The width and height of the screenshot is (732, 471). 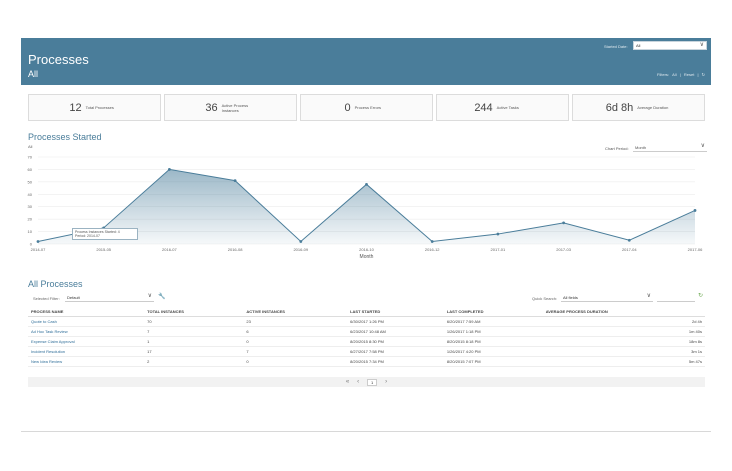 What do you see at coordinates (30, 206) in the screenshot?
I see `y-tick-label: 30` at bounding box center [30, 206].